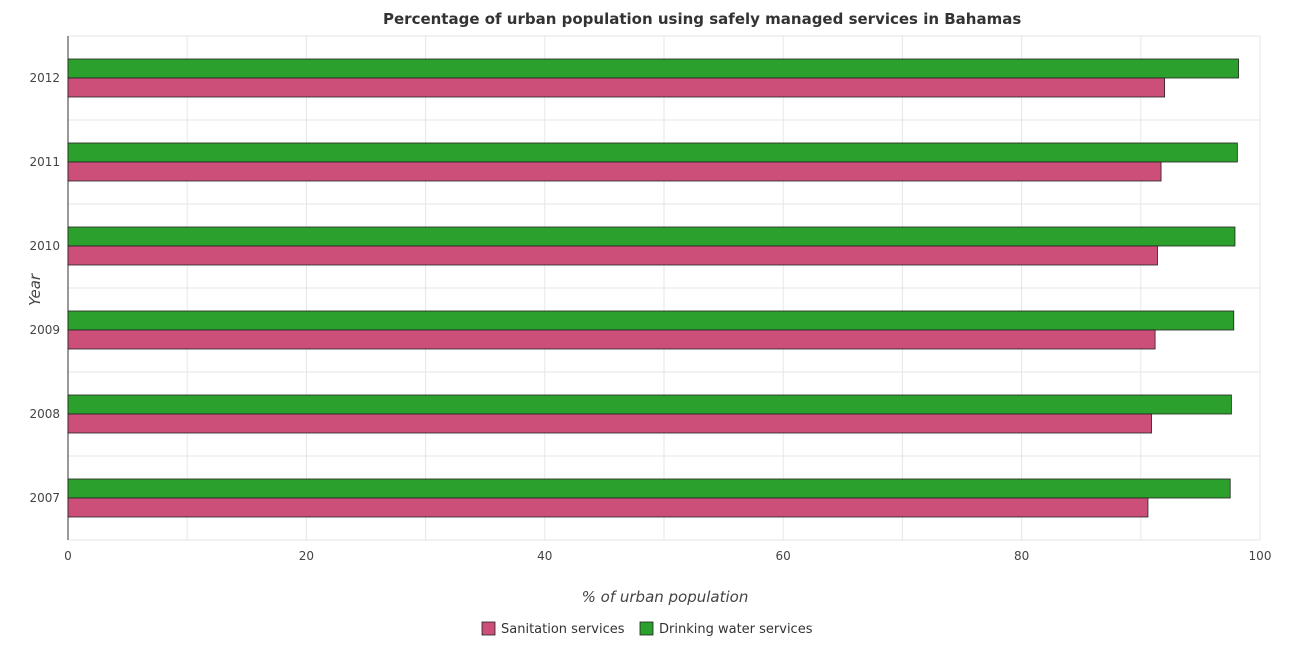  I want to click on y-tick-label: 2009, so click(44, 330).